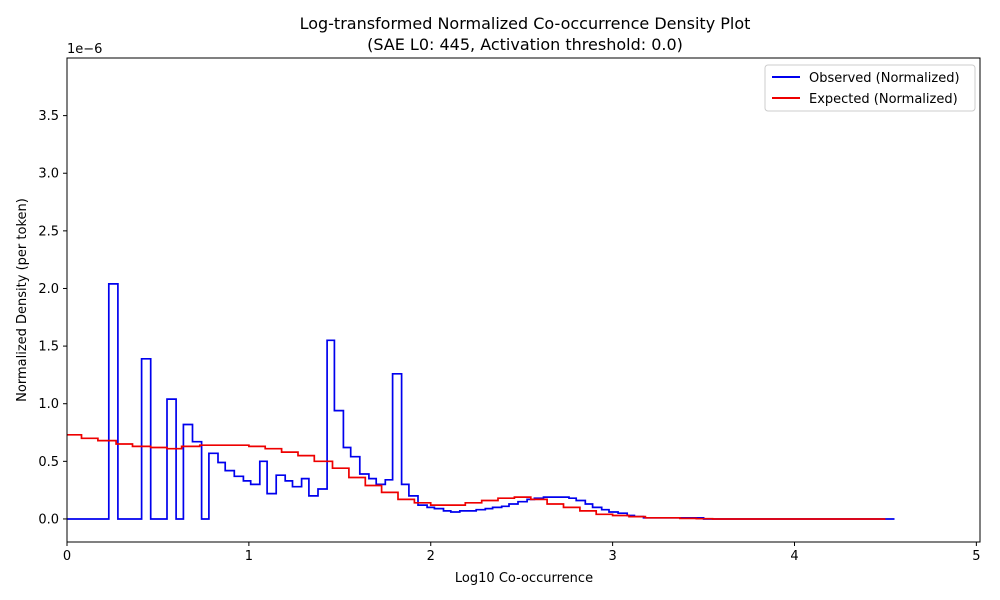  What do you see at coordinates (48, 289) in the screenshot?
I see `y-tick-label: 2.0` at bounding box center [48, 289].